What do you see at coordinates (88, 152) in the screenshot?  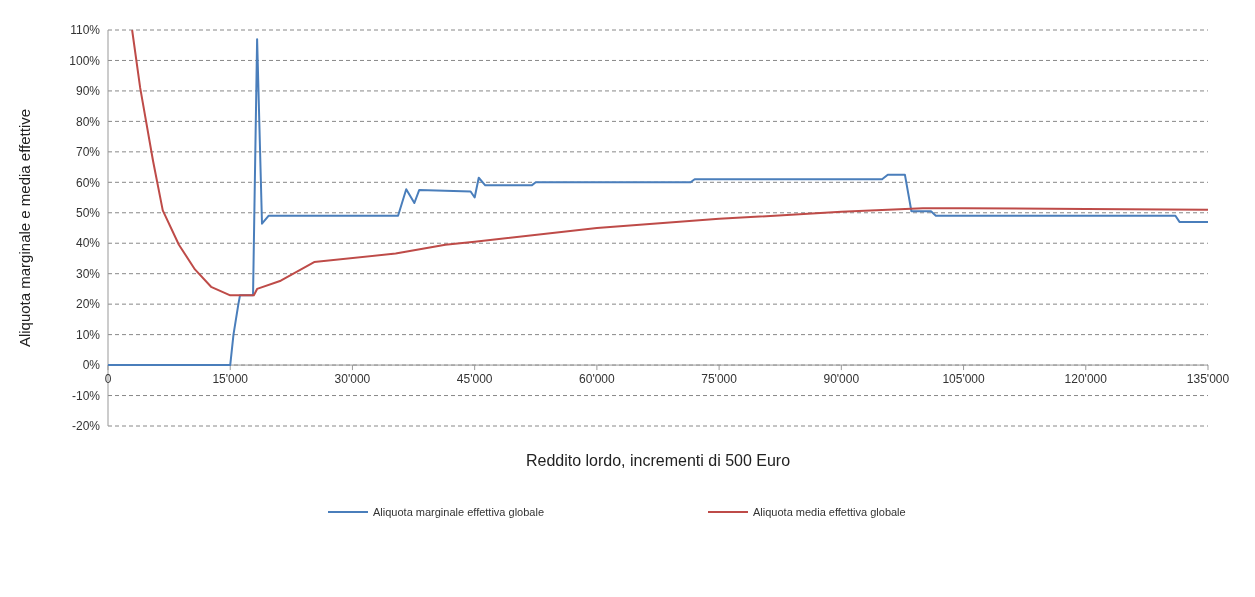 I see `y-tick-label: 70%` at bounding box center [88, 152].